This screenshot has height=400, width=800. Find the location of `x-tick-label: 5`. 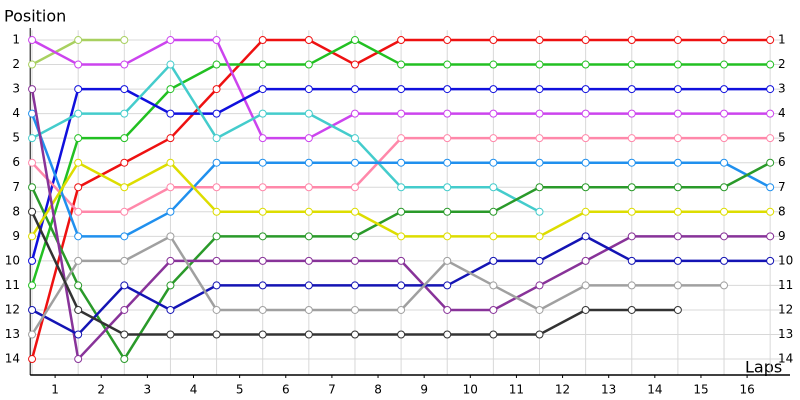

x-tick-label: 5 is located at coordinates (240, 390).